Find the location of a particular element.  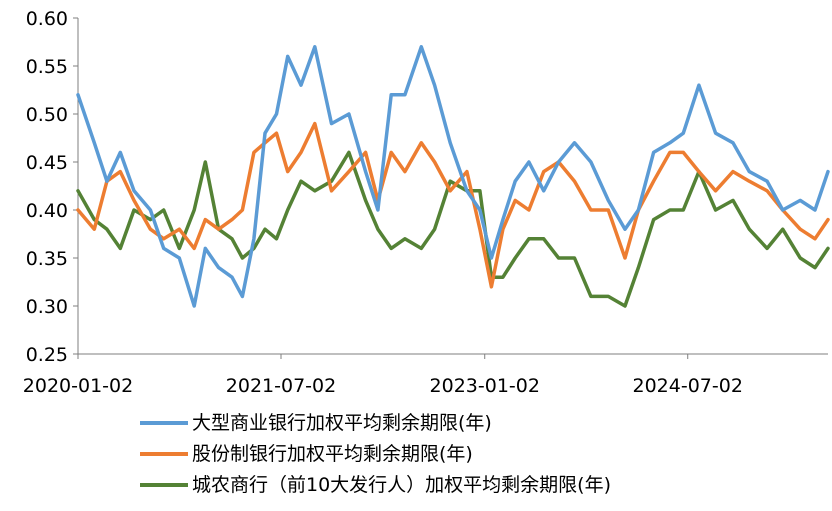

legend-item: 大型商业银行加权平均剩余期限(年) is located at coordinates (316, 423).